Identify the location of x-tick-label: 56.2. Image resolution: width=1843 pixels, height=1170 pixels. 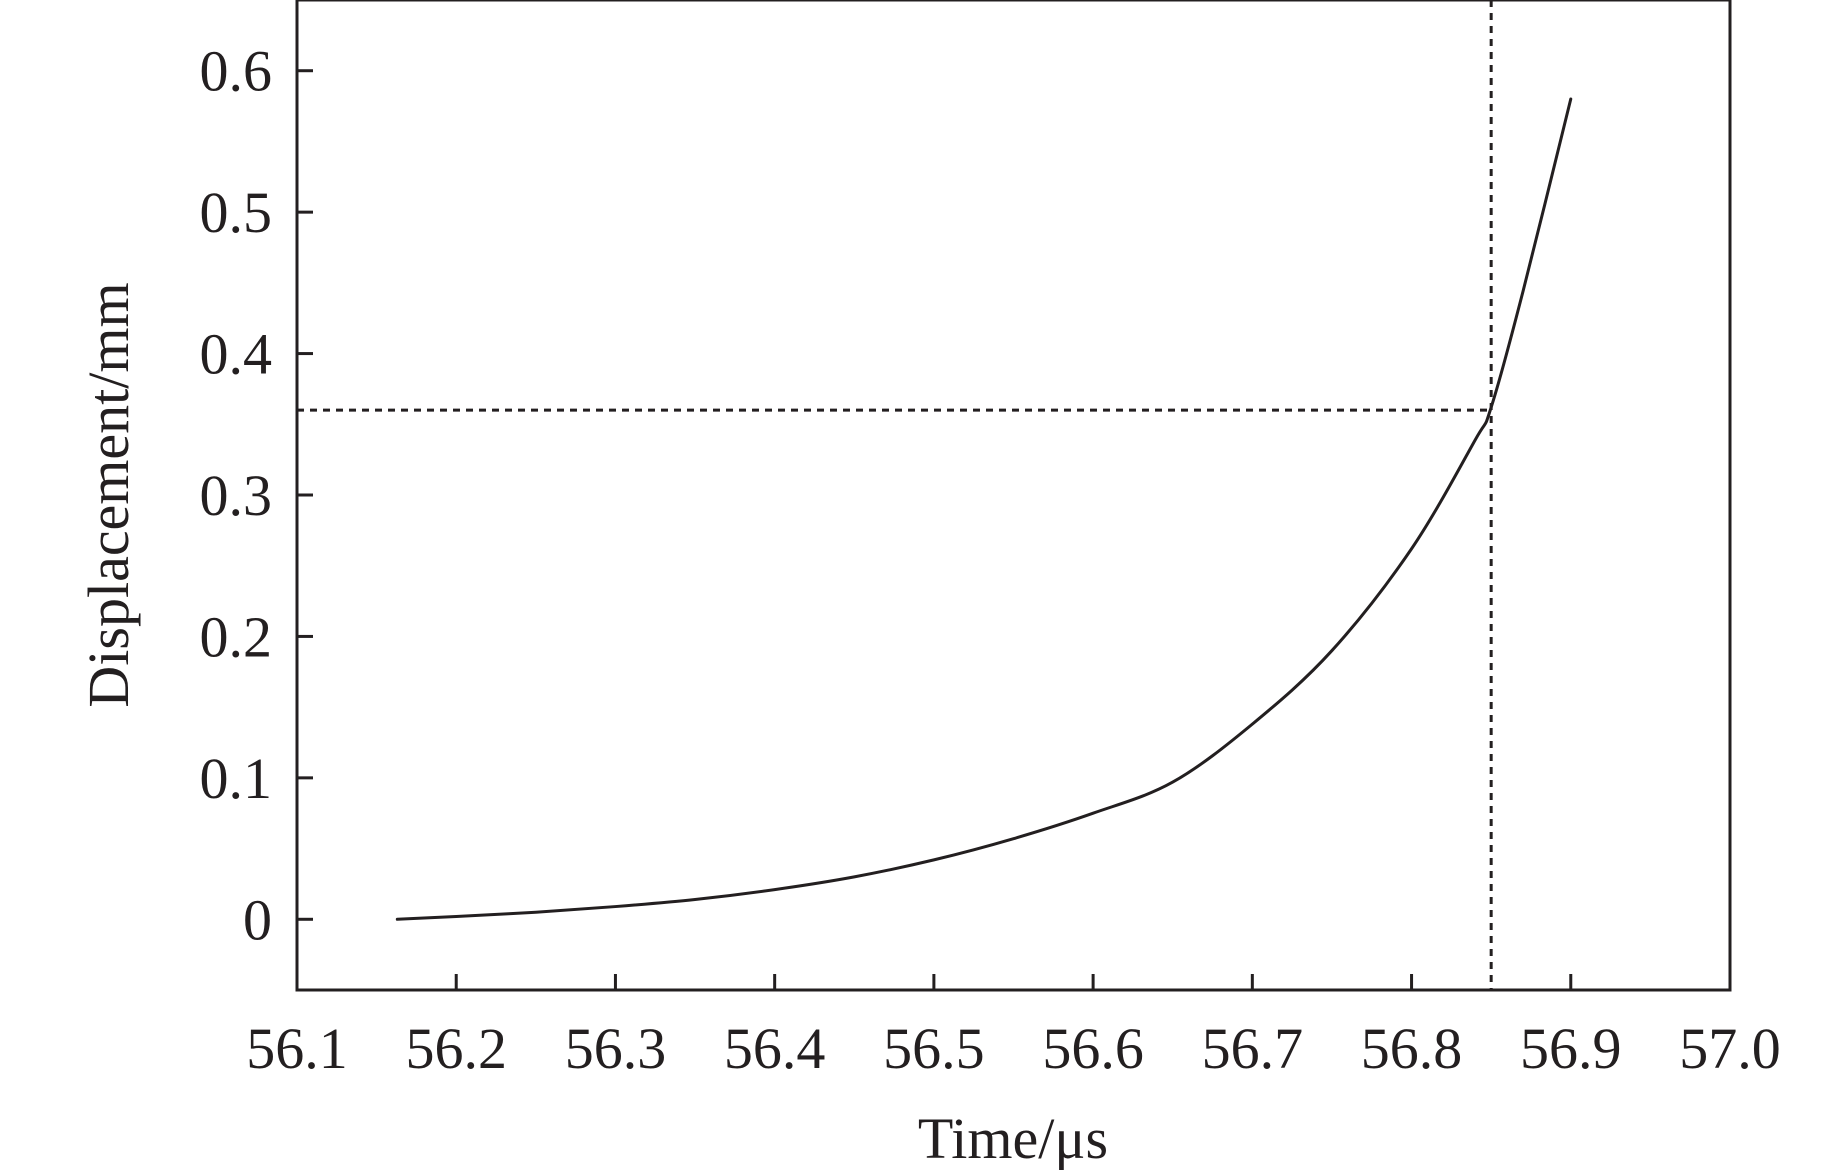
(456, 1048).